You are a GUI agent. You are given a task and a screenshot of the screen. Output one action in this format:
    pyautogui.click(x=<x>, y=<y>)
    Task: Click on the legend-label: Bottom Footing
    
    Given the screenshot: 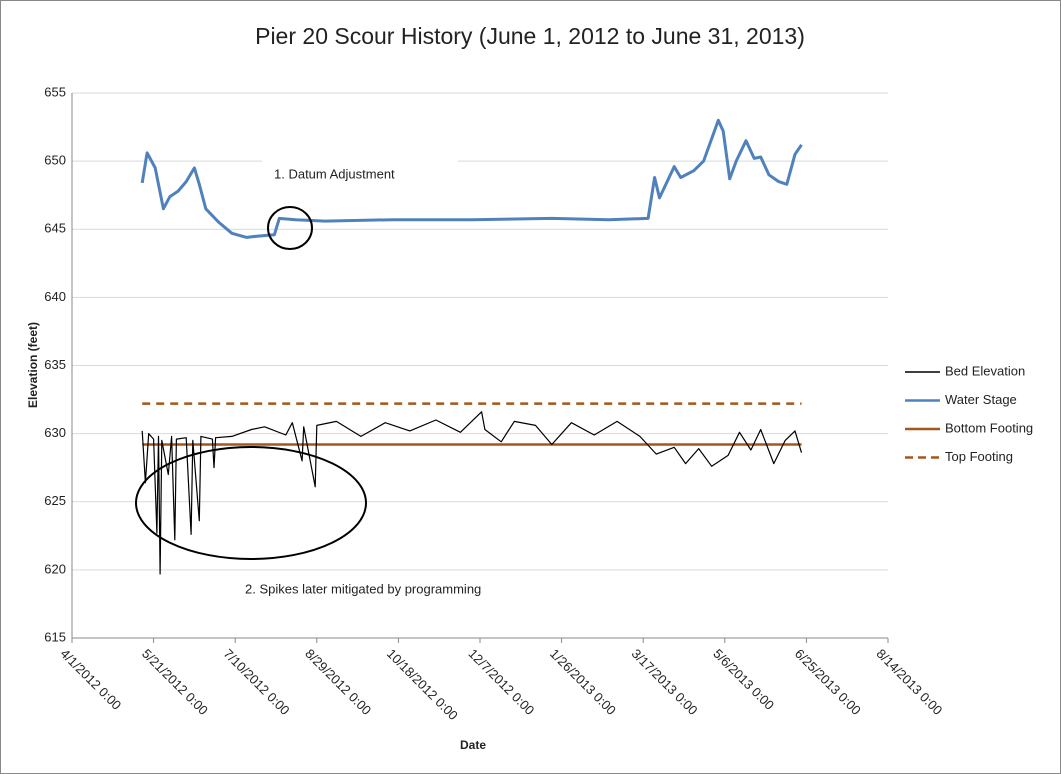 What is the action you would take?
    pyautogui.click(x=989, y=427)
    